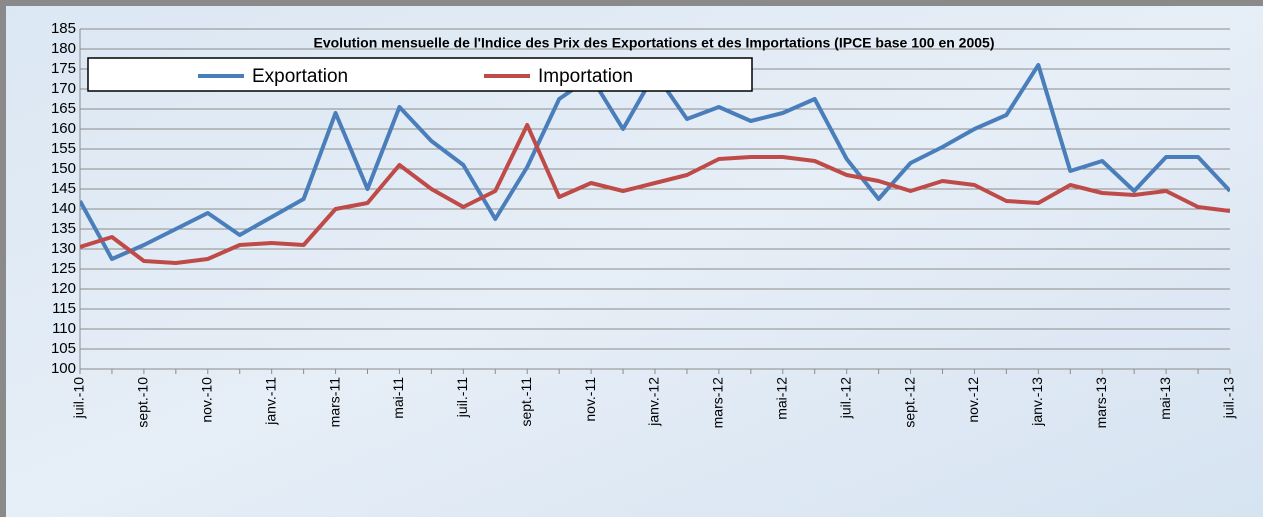  What do you see at coordinates (334, 402) in the screenshot?
I see `x-tick-label: mars-11` at bounding box center [334, 402].